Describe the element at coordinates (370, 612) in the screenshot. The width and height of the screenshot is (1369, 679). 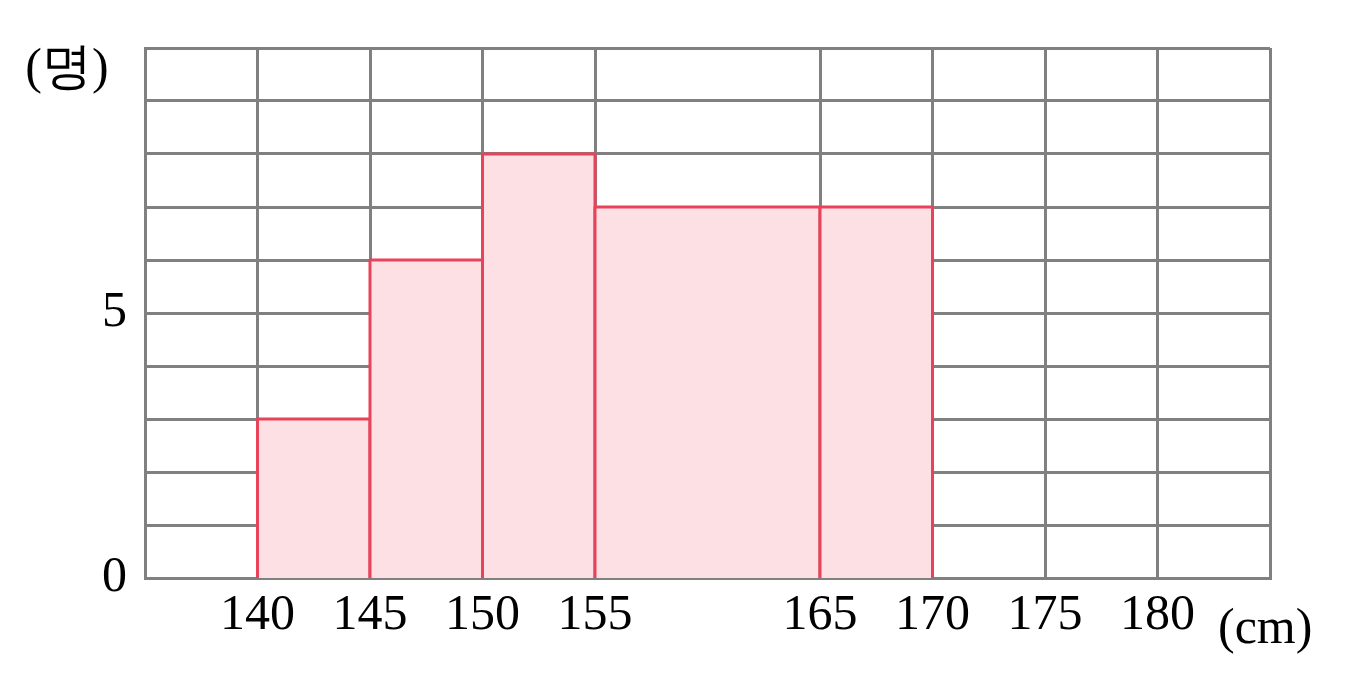
I see `x-tick-label: 145` at that location.